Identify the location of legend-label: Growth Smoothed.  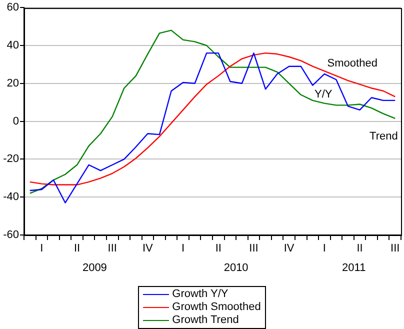
(216, 307).